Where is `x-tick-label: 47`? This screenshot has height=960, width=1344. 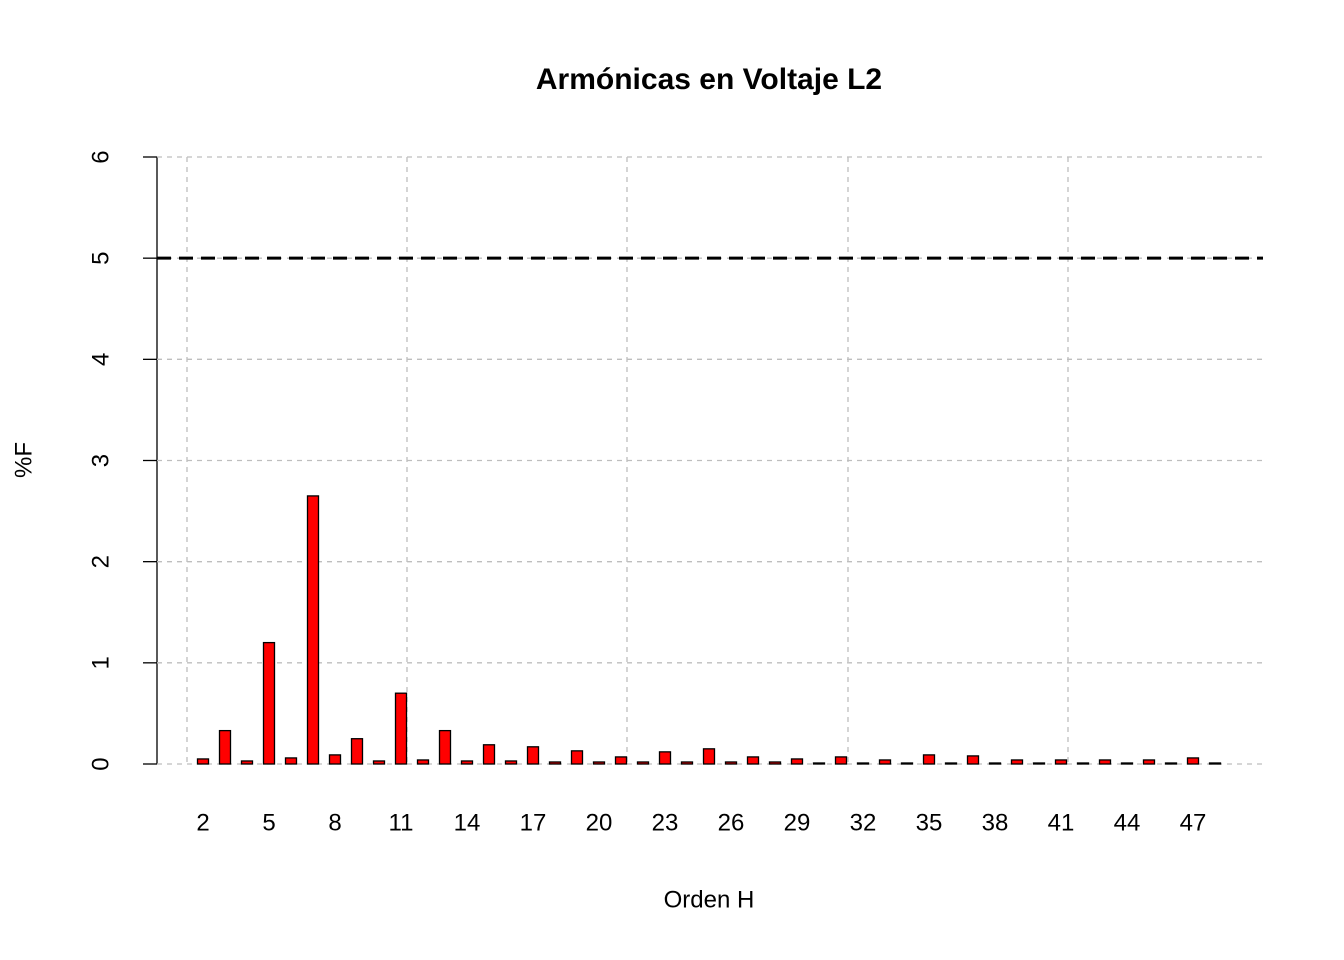
x-tick-label: 47 is located at coordinates (1193, 822).